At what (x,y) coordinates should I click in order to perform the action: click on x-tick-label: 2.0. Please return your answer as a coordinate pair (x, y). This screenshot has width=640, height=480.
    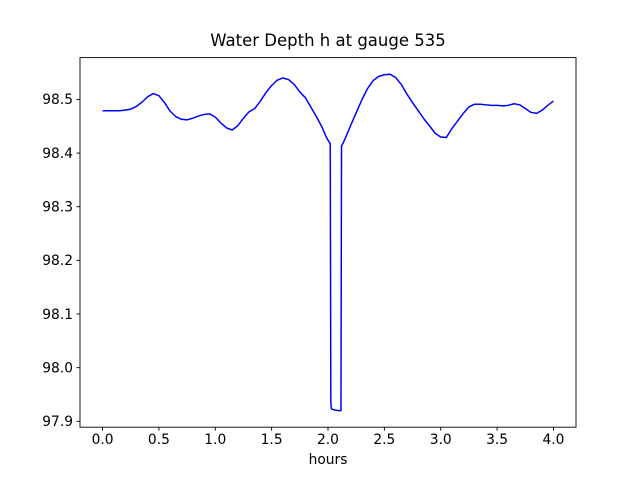
    Looking at the image, I should click on (328, 440).